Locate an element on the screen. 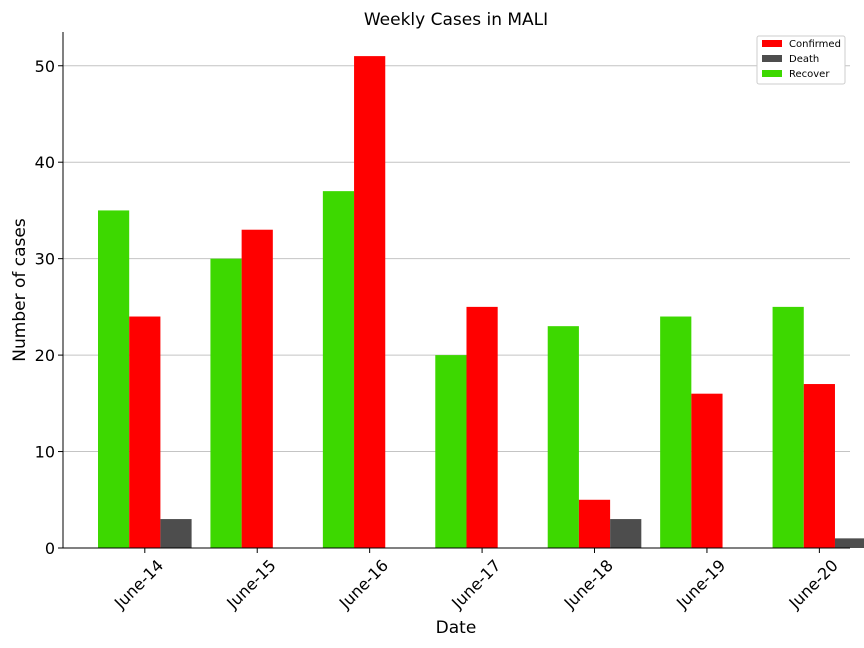 This screenshot has width=864, height=648. x-tick-label: June-16 is located at coordinates (363, 584).